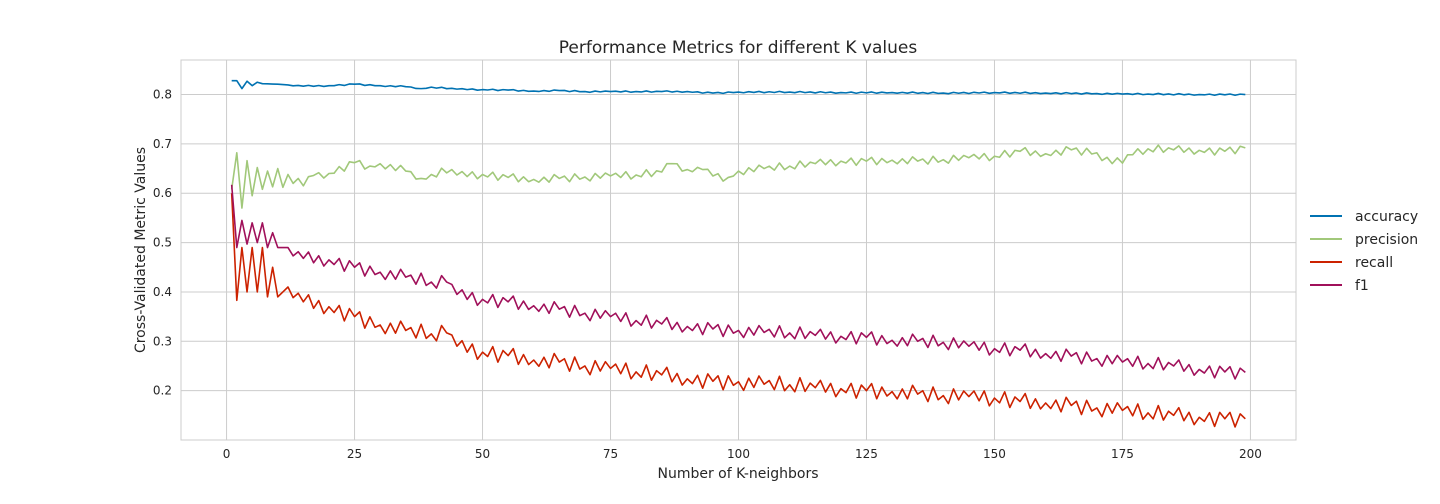 Image resolution: width=1440 pixels, height=504 pixels. I want to click on legend-label-f1: f1, so click(1362, 286).